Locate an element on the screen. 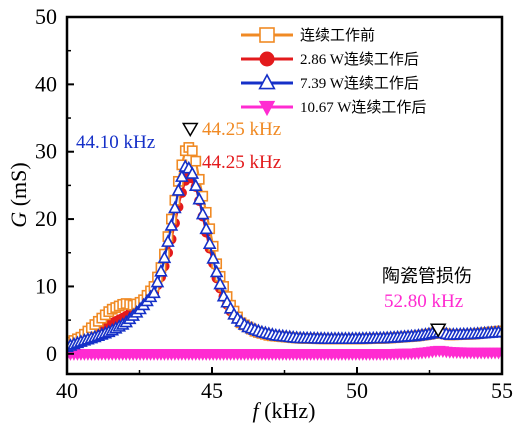 This screenshot has width=518, height=431. y-tick-label: 0 is located at coordinates (51, 353).